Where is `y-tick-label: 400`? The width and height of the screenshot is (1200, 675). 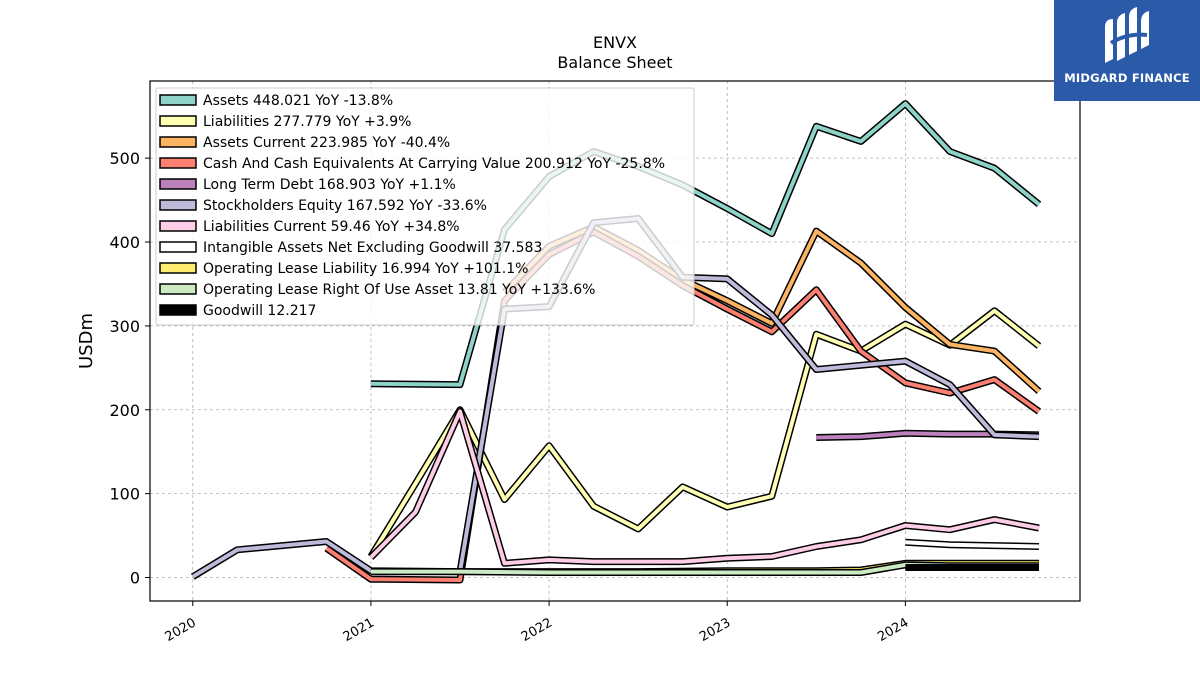 y-tick-label: 400 is located at coordinates (124, 242).